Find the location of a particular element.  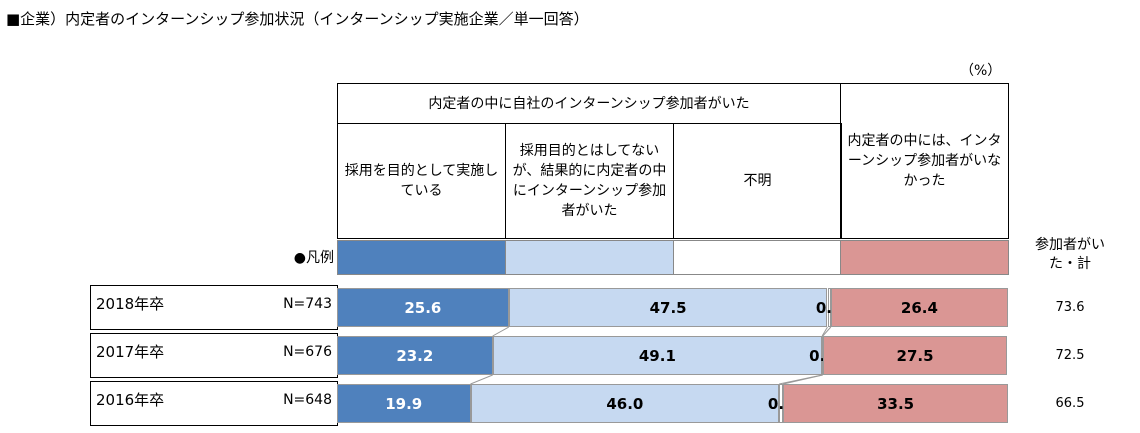

total-value: 73.6 is located at coordinates (1070, 307).